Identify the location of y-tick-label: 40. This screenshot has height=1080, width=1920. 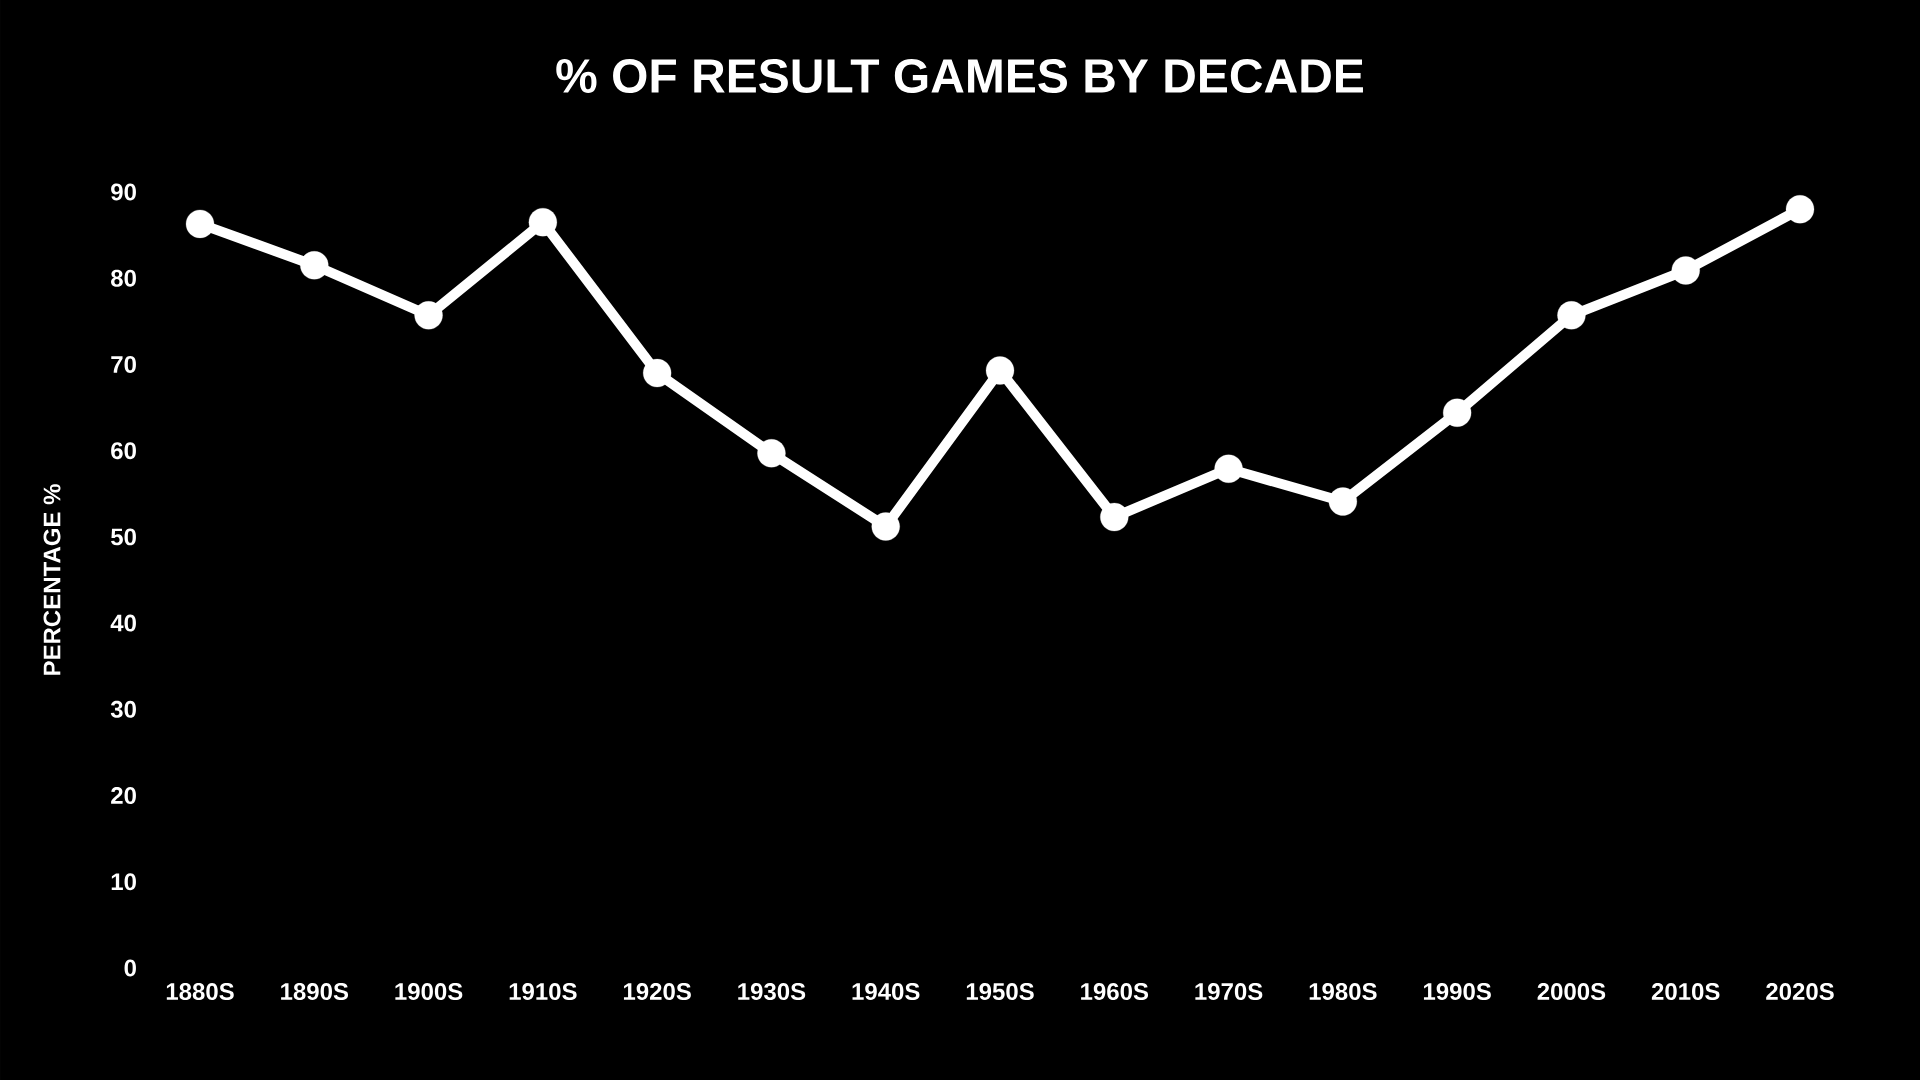
(123, 623).